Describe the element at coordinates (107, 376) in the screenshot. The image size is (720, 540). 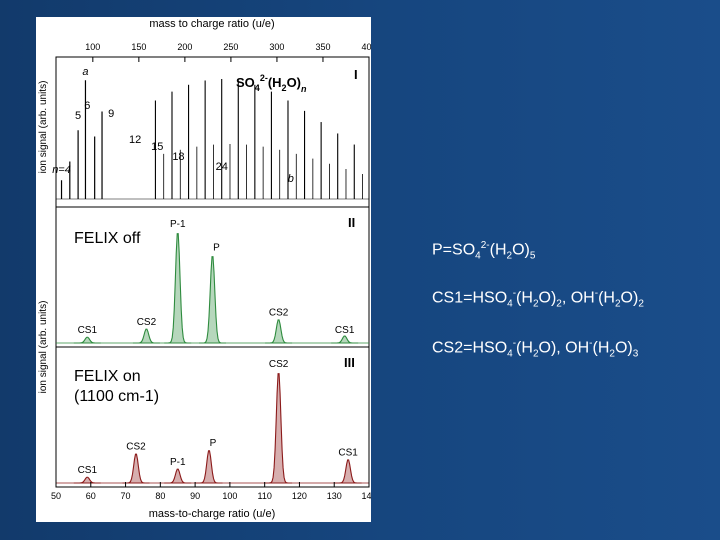
I see `felix-on-line1: FELIX on` at that location.